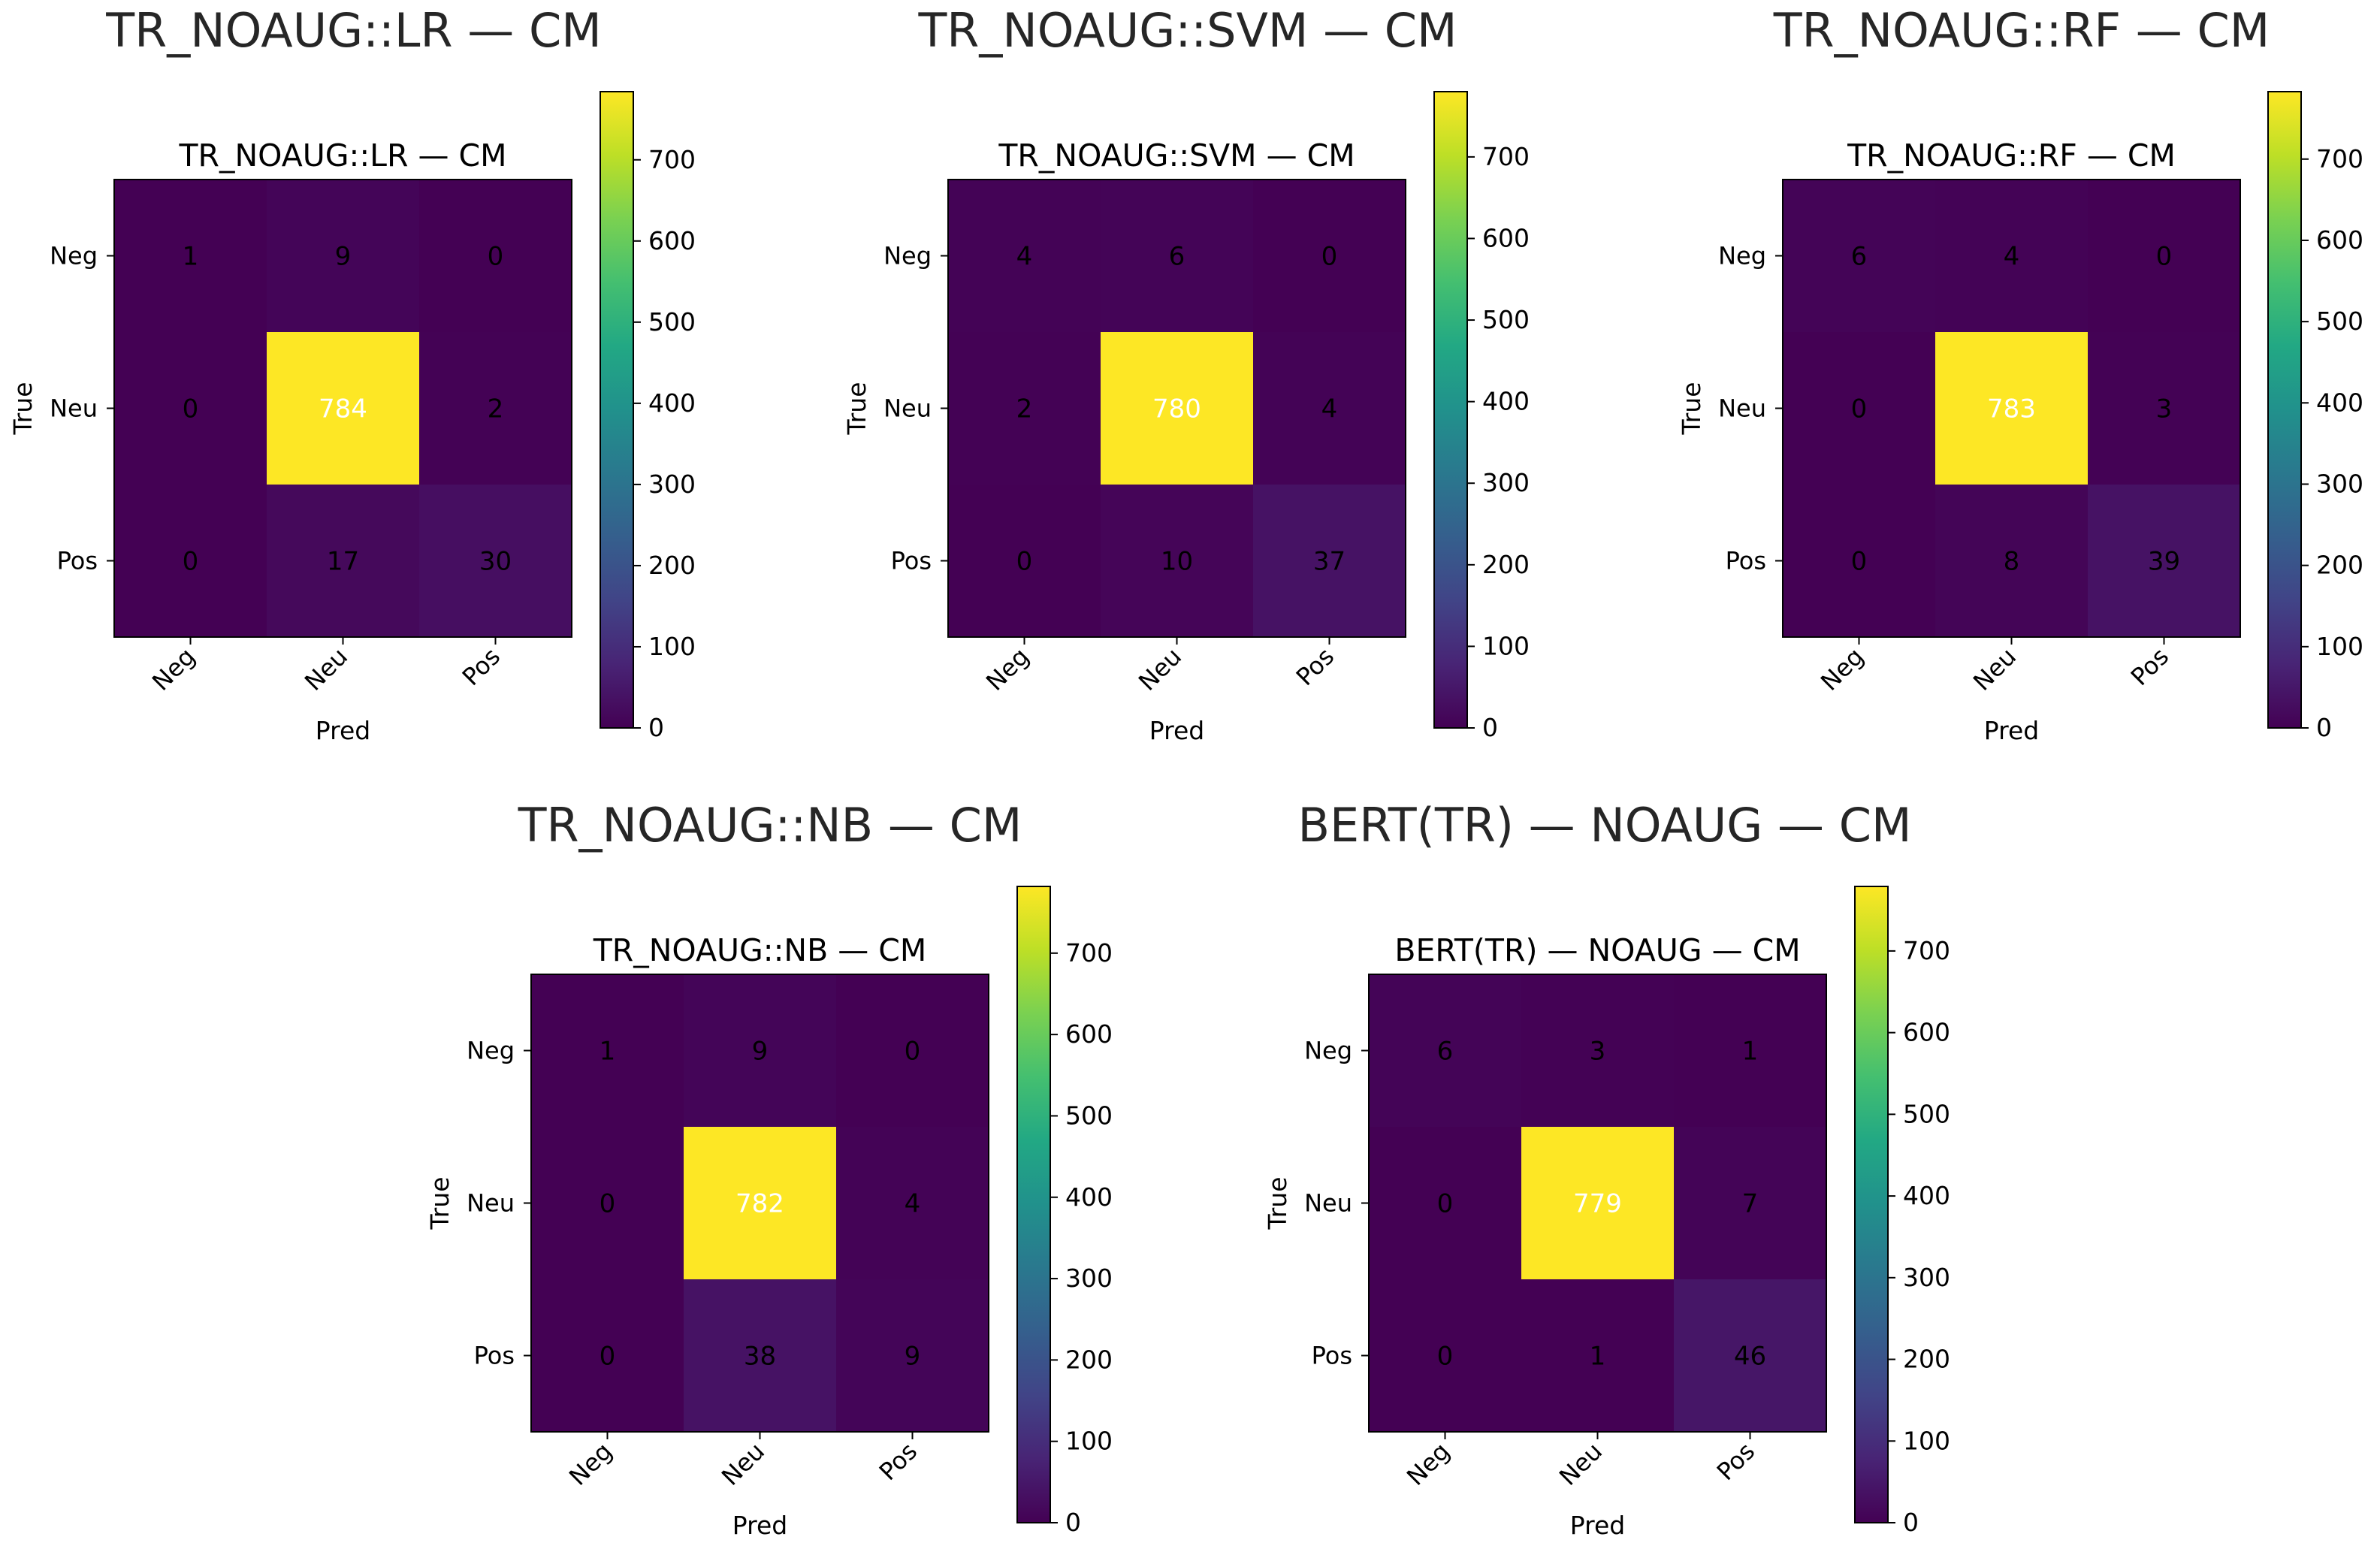  Describe the element at coordinates (760, 1357) in the screenshot. I see `cell-value-label: 38` at that location.